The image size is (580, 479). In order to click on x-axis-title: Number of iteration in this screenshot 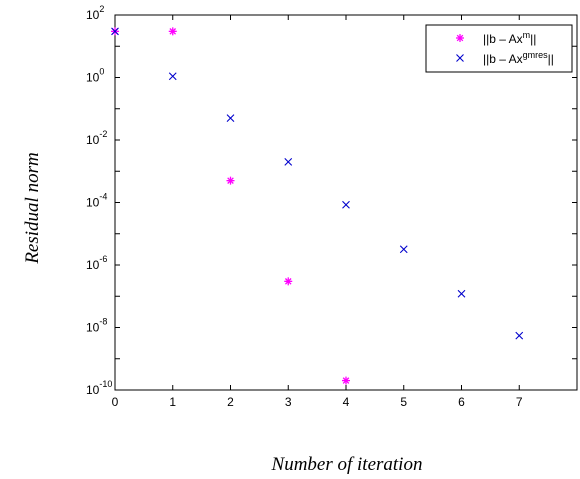, I will do `click(347, 464)`.